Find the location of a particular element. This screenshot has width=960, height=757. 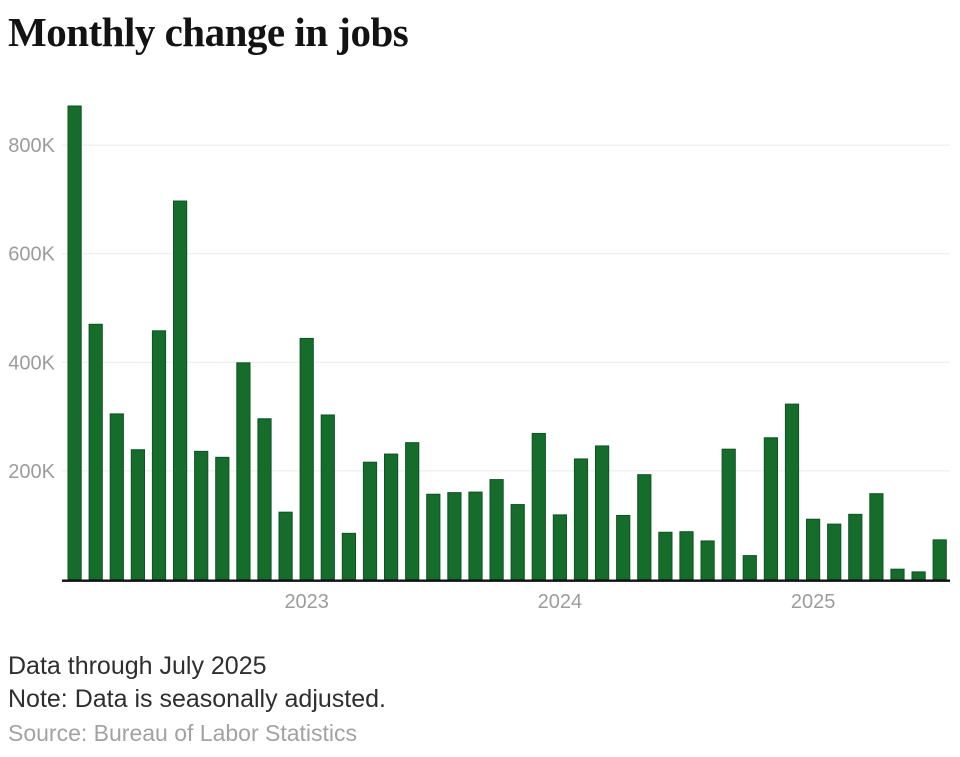

x-axis-year-label: 2024 is located at coordinates (560, 602).